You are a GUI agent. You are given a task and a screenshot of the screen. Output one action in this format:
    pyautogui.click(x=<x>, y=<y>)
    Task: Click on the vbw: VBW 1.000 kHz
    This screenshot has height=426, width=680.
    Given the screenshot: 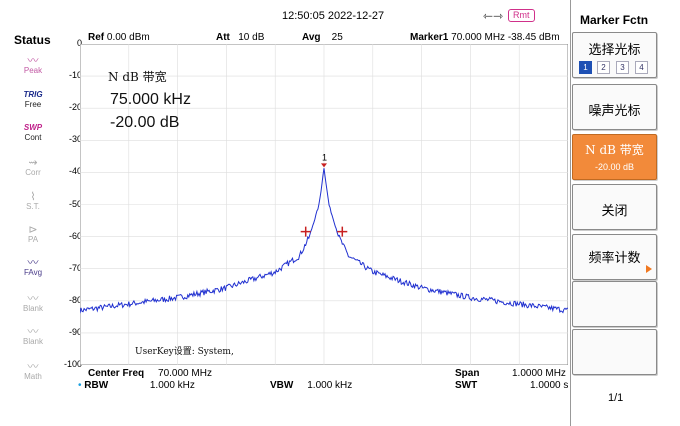 What is the action you would take?
    pyautogui.click(x=311, y=385)
    